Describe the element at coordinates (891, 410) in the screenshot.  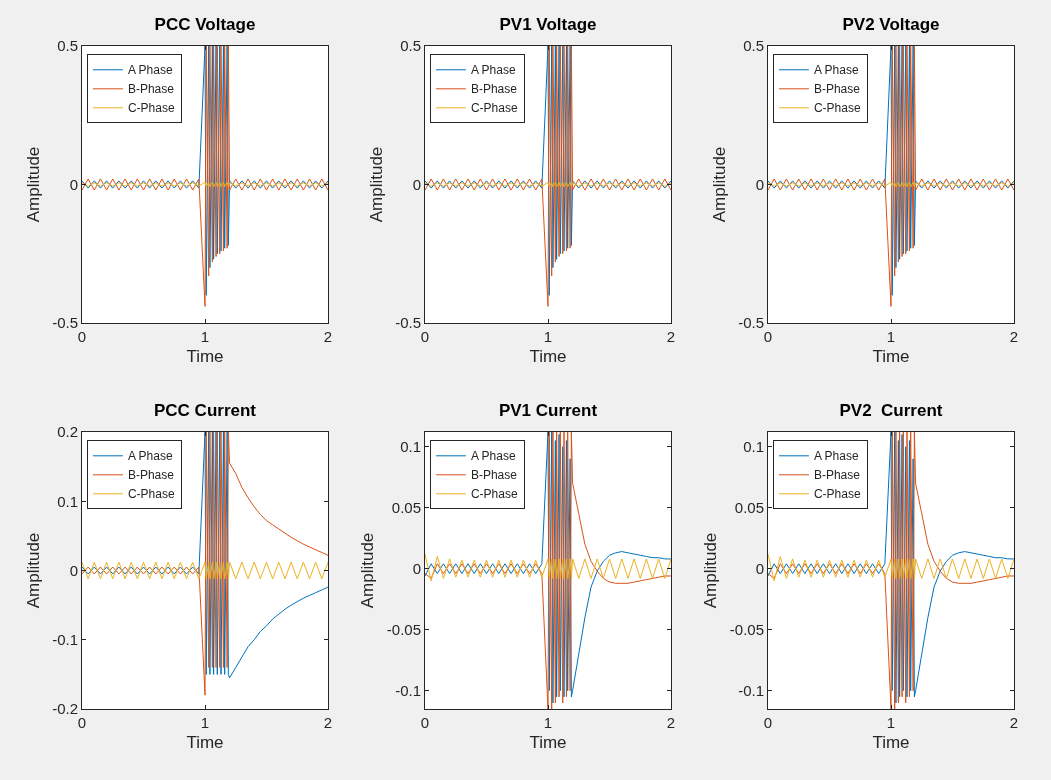
I see `chart-title: PV2 Current` at that location.